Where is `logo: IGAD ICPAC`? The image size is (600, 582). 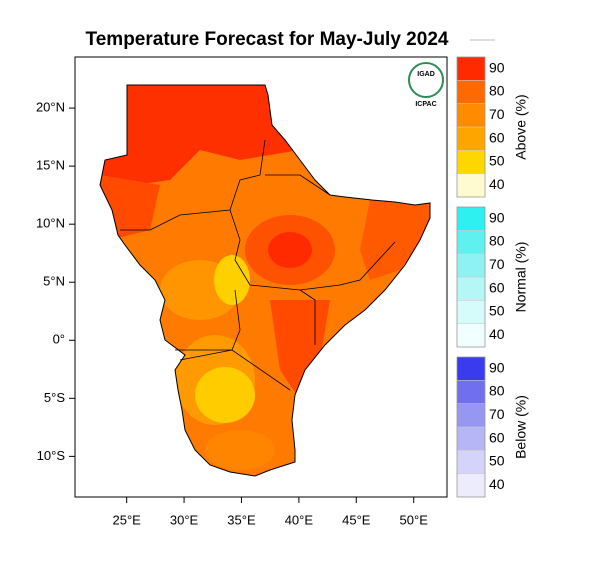 logo: IGAD ICPAC is located at coordinates (426, 85).